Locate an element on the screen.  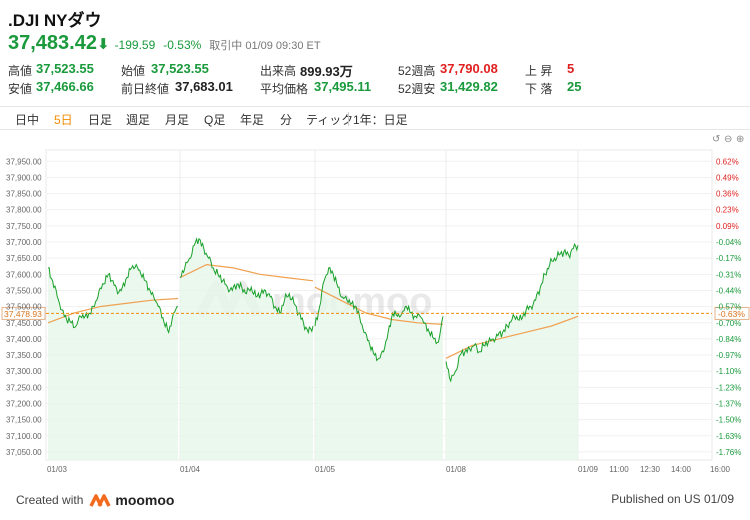
pct-tick-label: -0.57% is located at coordinates (728, 307).